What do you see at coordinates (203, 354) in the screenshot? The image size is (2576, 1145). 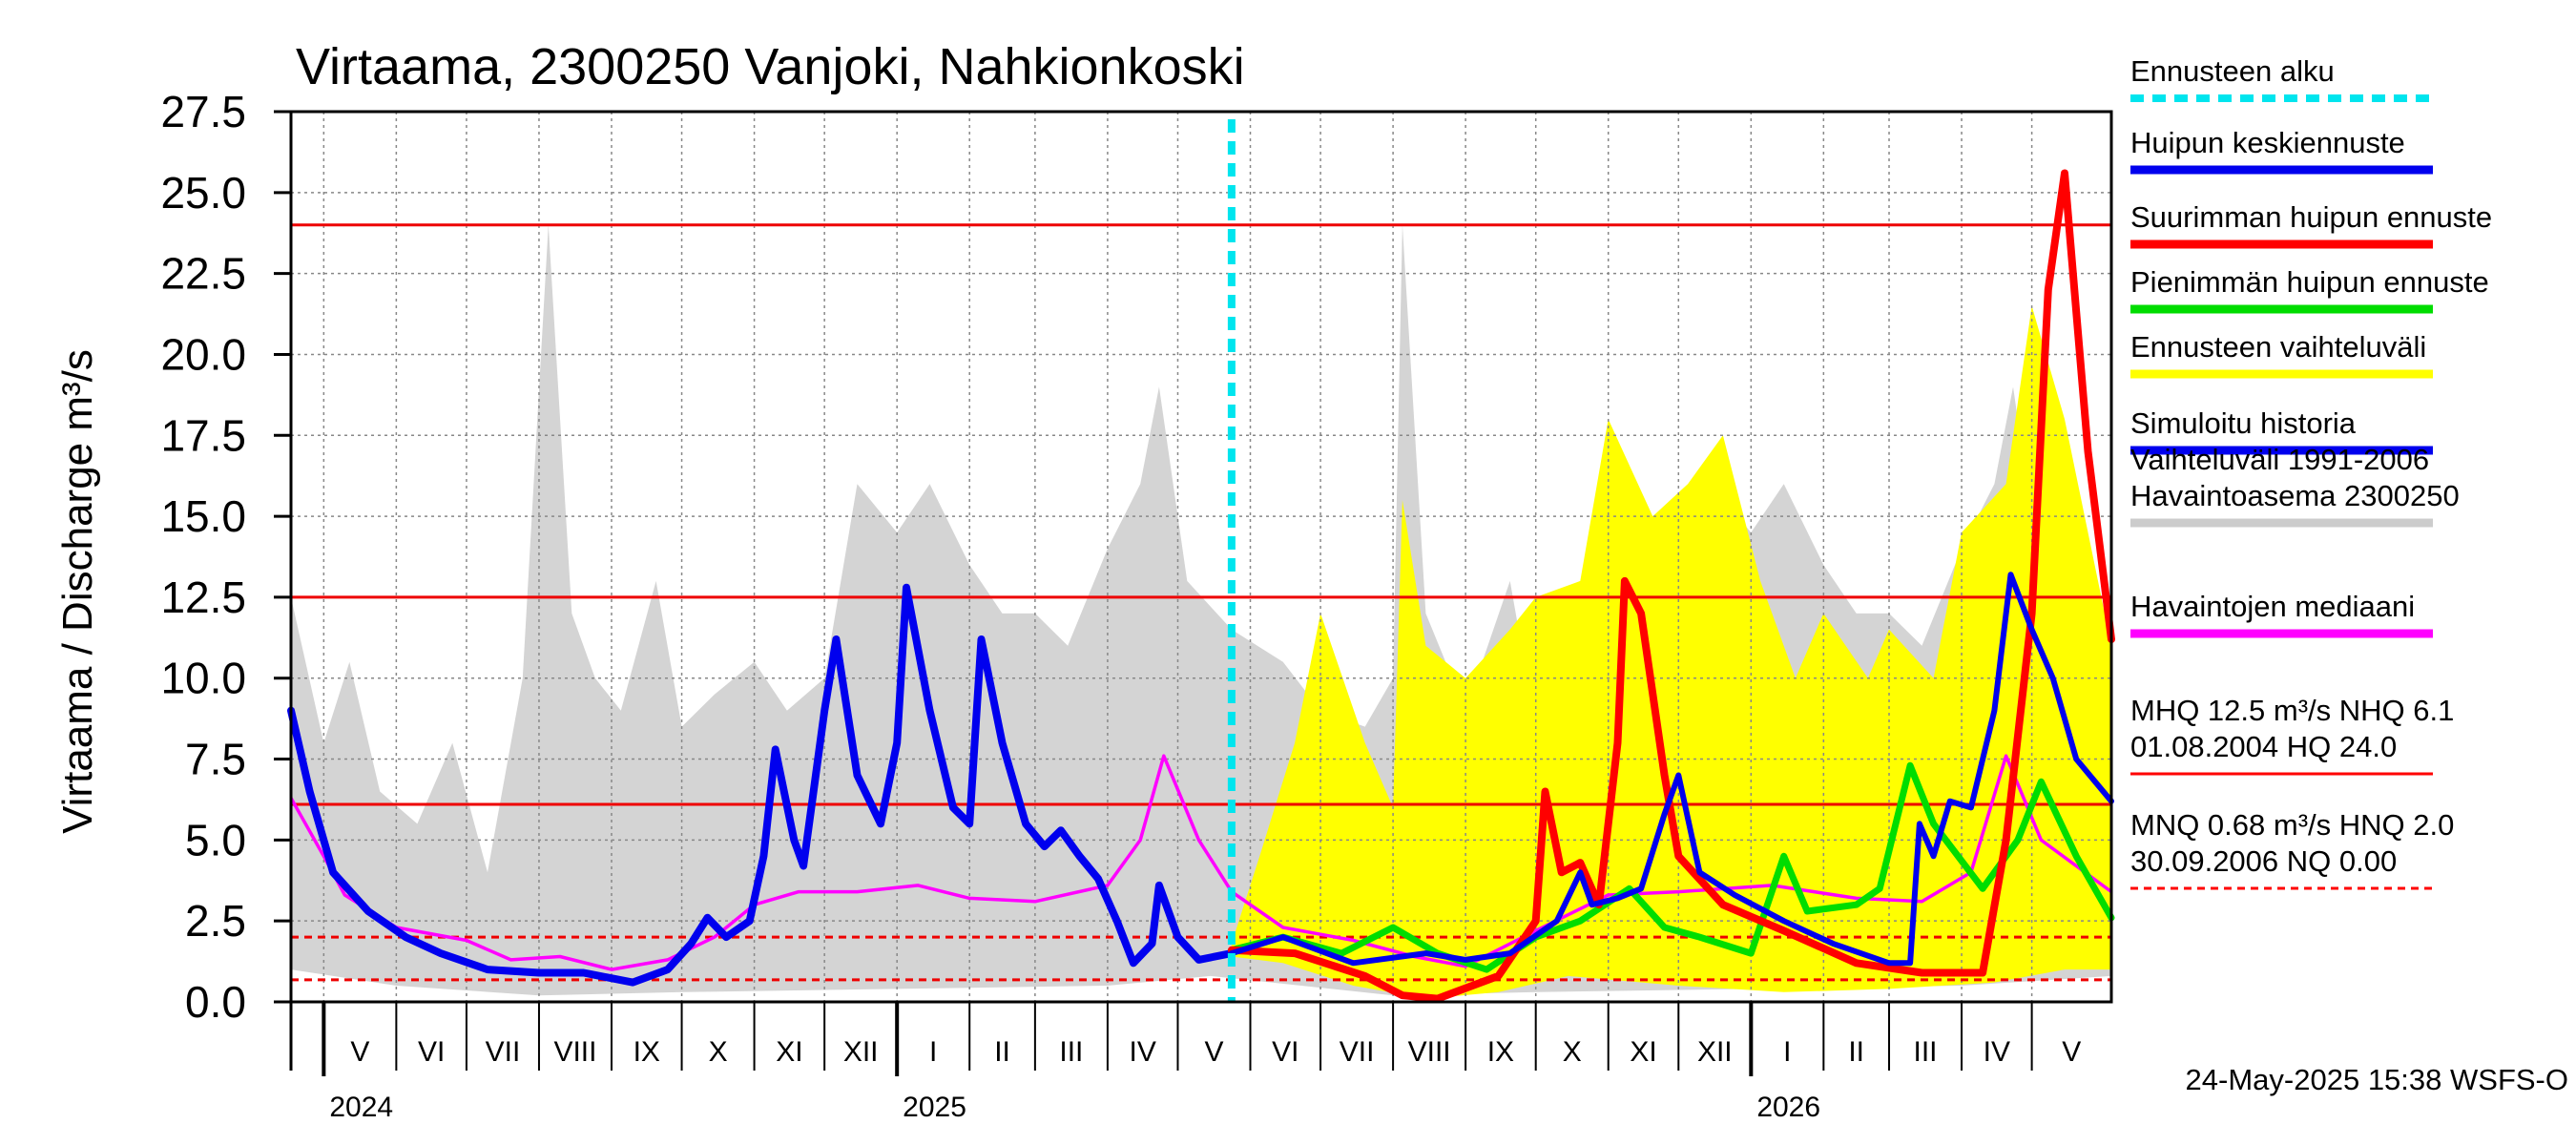 I see `y-tick-label: 20.0` at bounding box center [203, 354].